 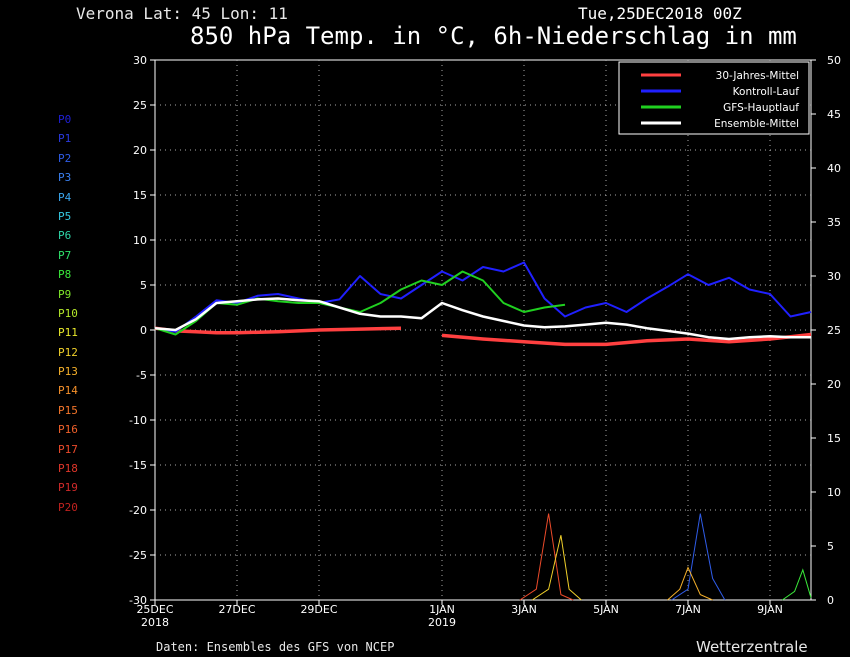 What do you see at coordinates (155, 622) in the screenshot?
I see `x-tick-year-label: 2018` at bounding box center [155, 622].